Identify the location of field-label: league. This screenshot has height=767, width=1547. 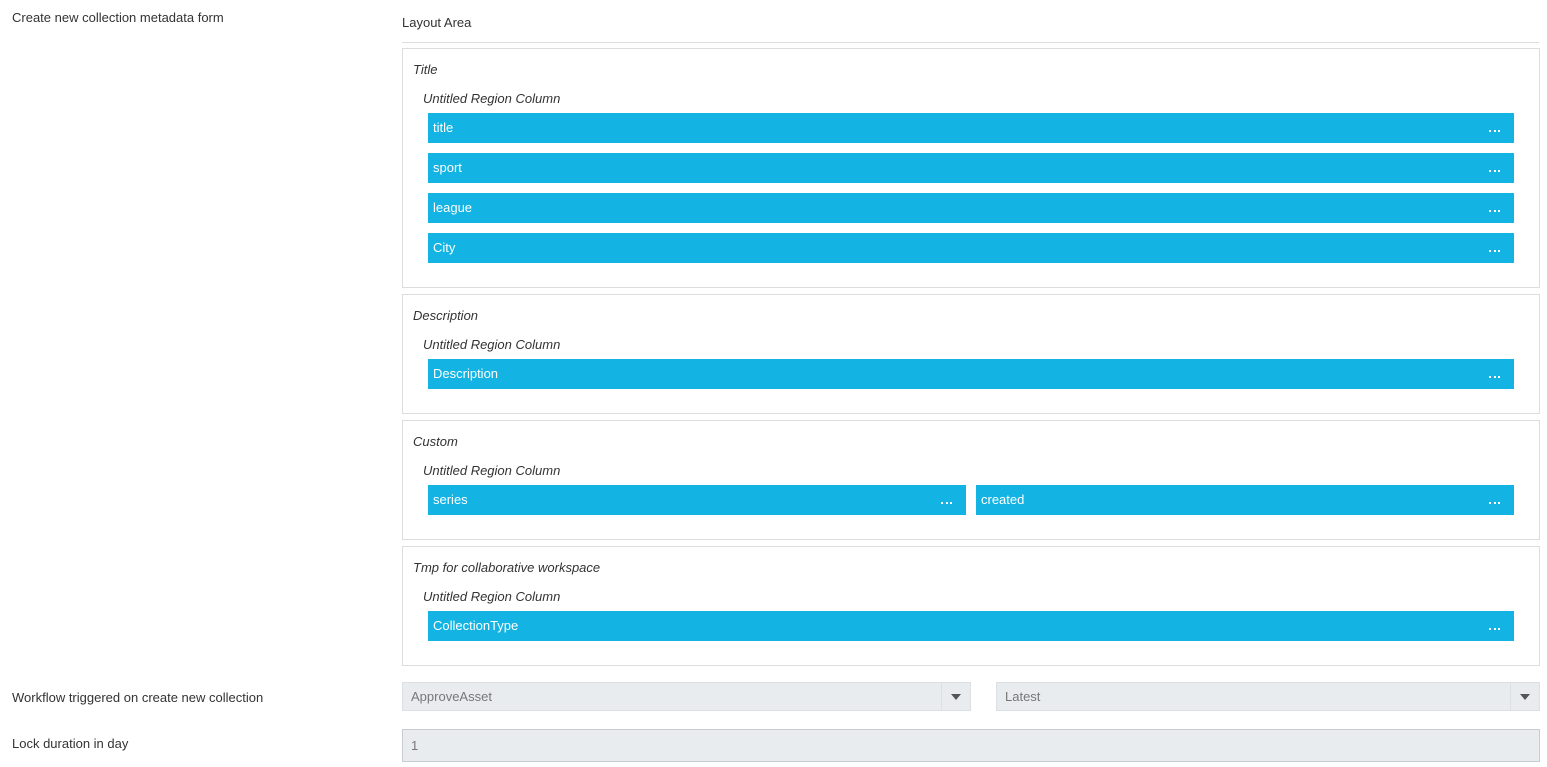
(453, 207).